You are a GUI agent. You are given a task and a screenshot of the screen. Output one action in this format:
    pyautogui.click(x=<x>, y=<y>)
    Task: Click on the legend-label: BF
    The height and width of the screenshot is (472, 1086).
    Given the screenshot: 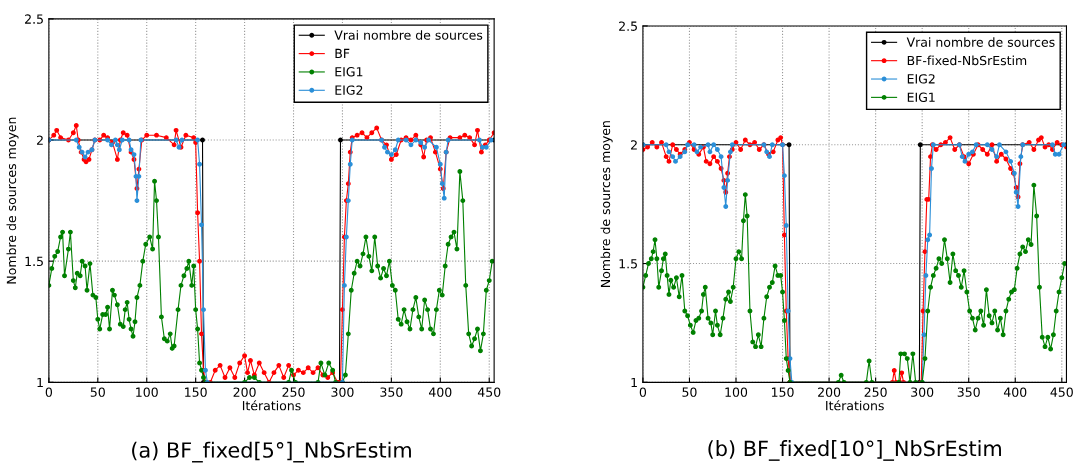 What is the action you would take?
    pyautogui.click(x=342, y=53)
    